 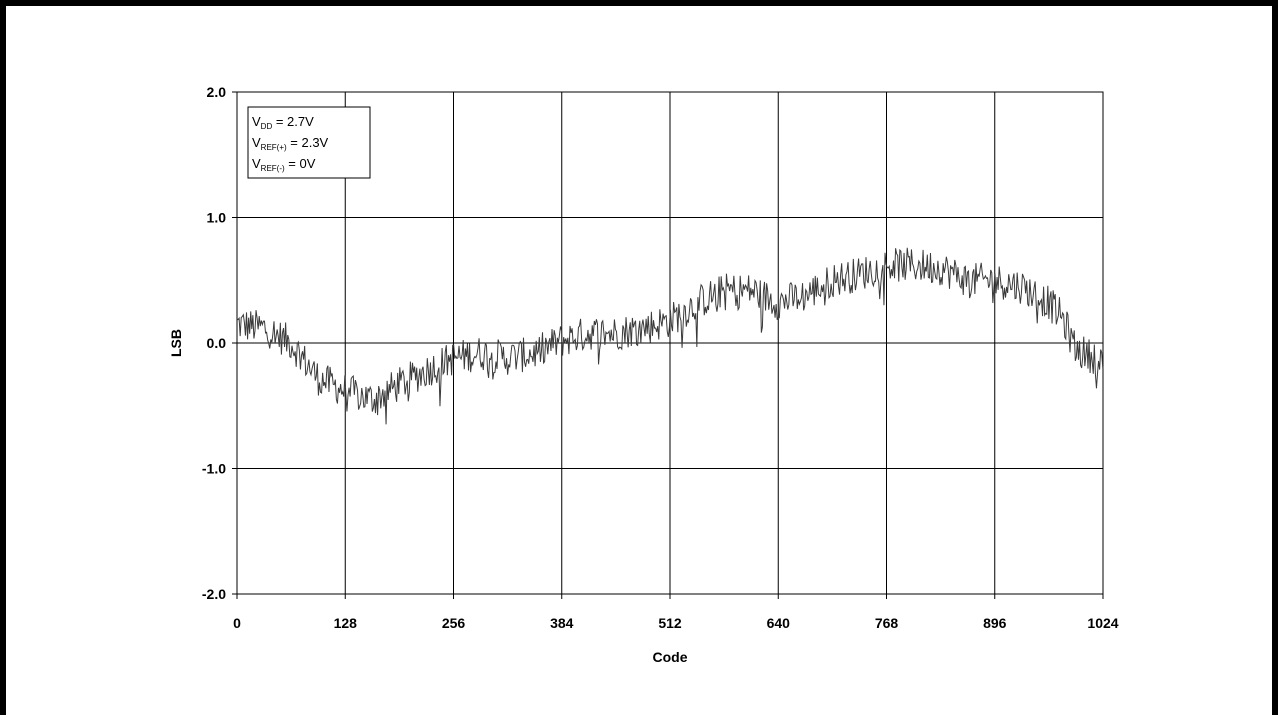 What do you see at coordinates (237, 623) in the screenshot?
I see `x-tick-label: 0` at bounding box center [237, 623].